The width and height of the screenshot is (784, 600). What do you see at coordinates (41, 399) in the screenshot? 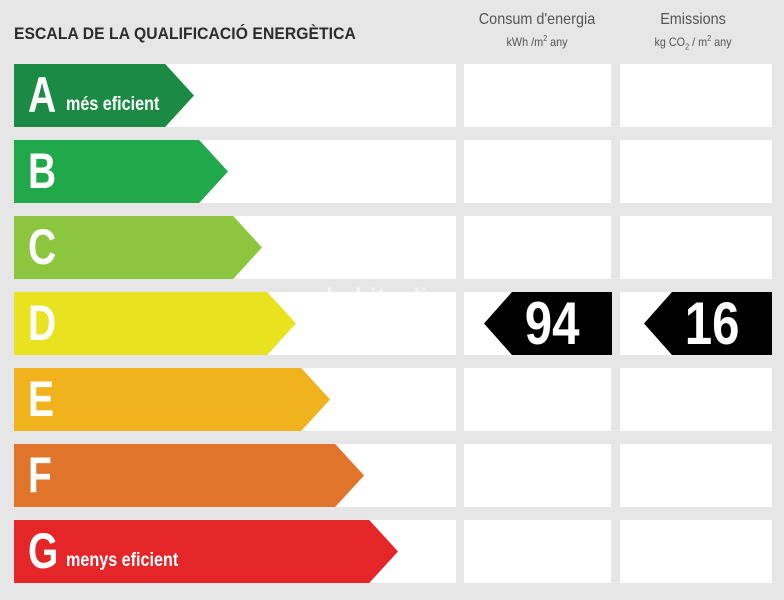
I see `rating-letter: E` at bounding box center [41, 399].